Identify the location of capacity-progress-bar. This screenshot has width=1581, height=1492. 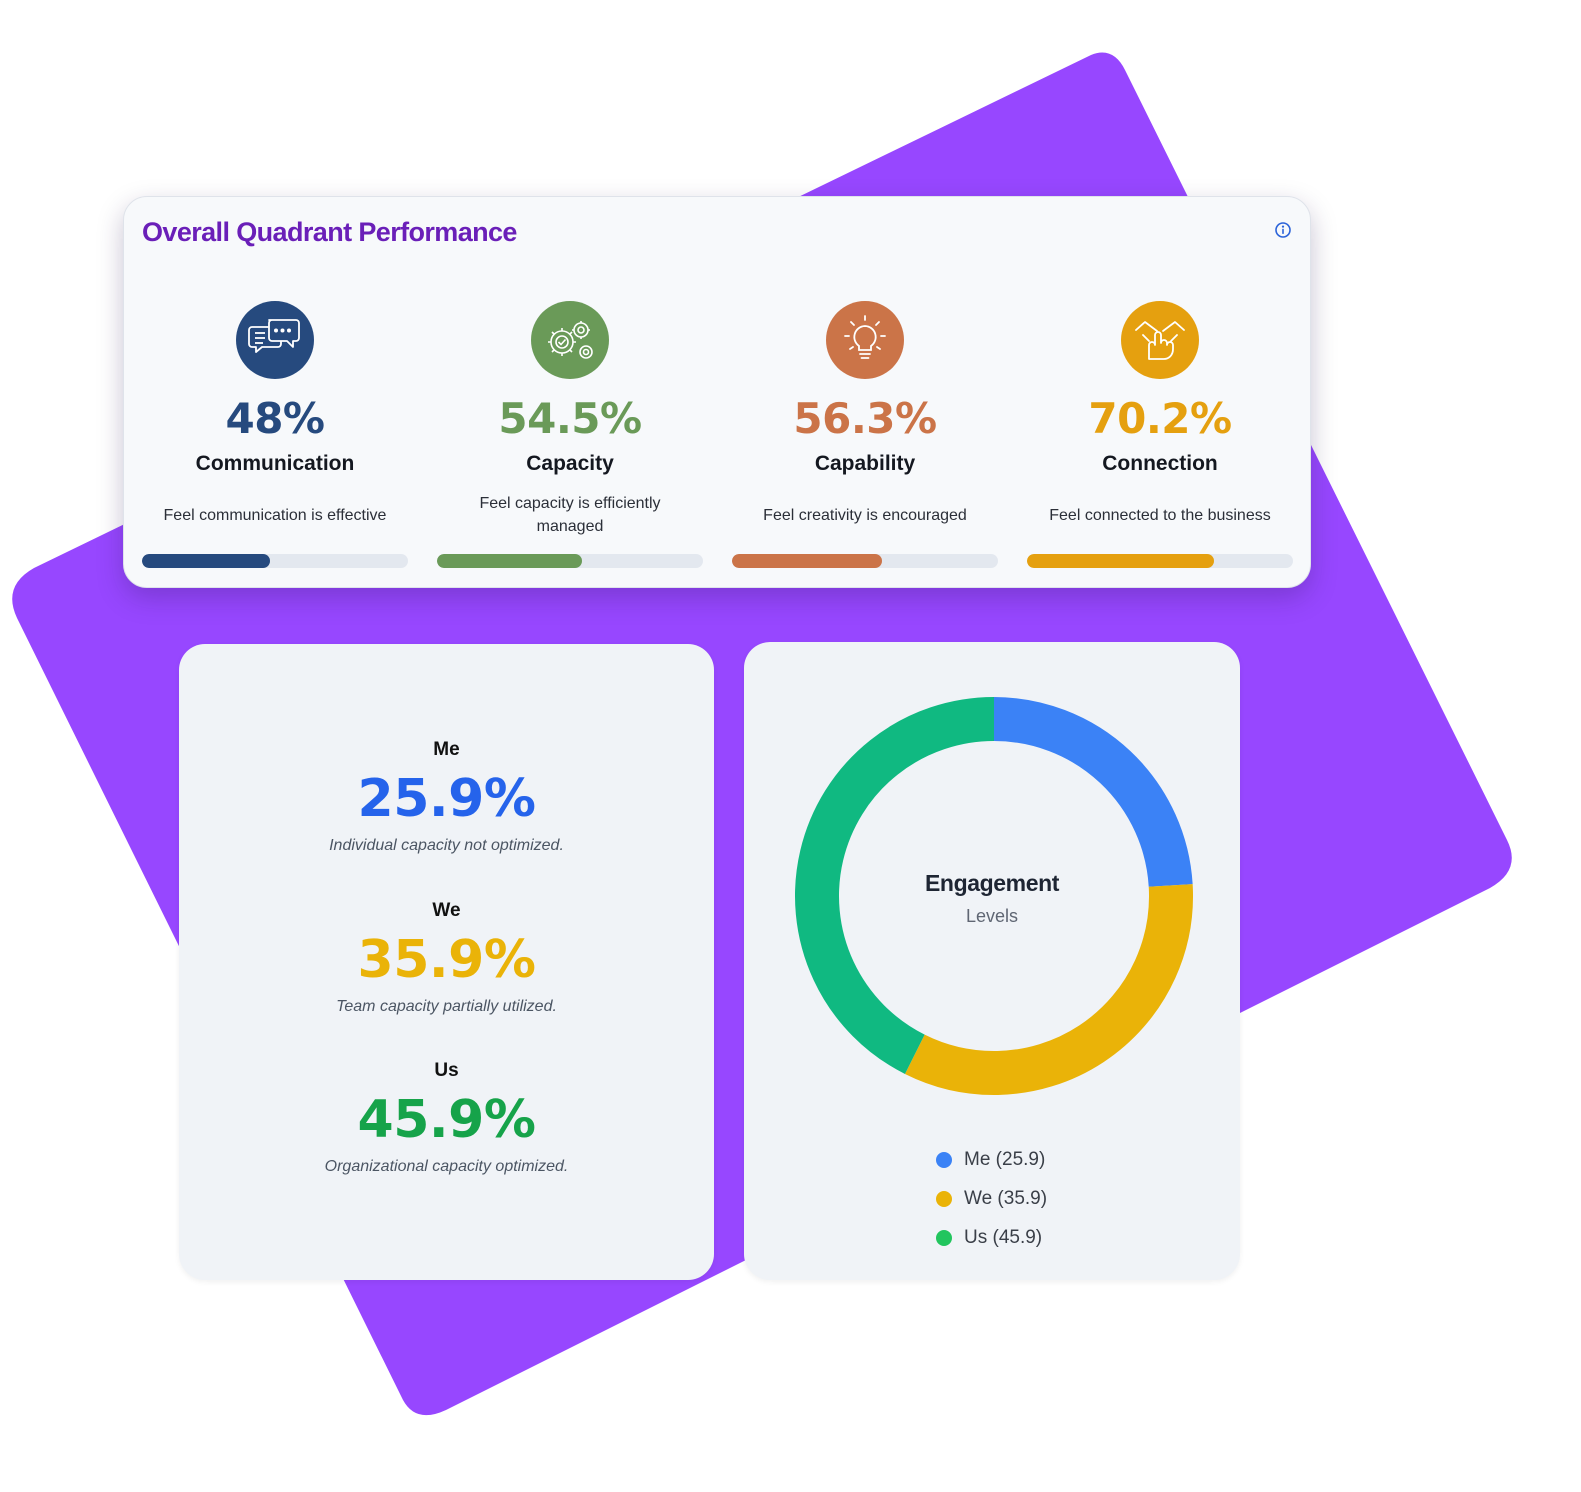
(570, 561).